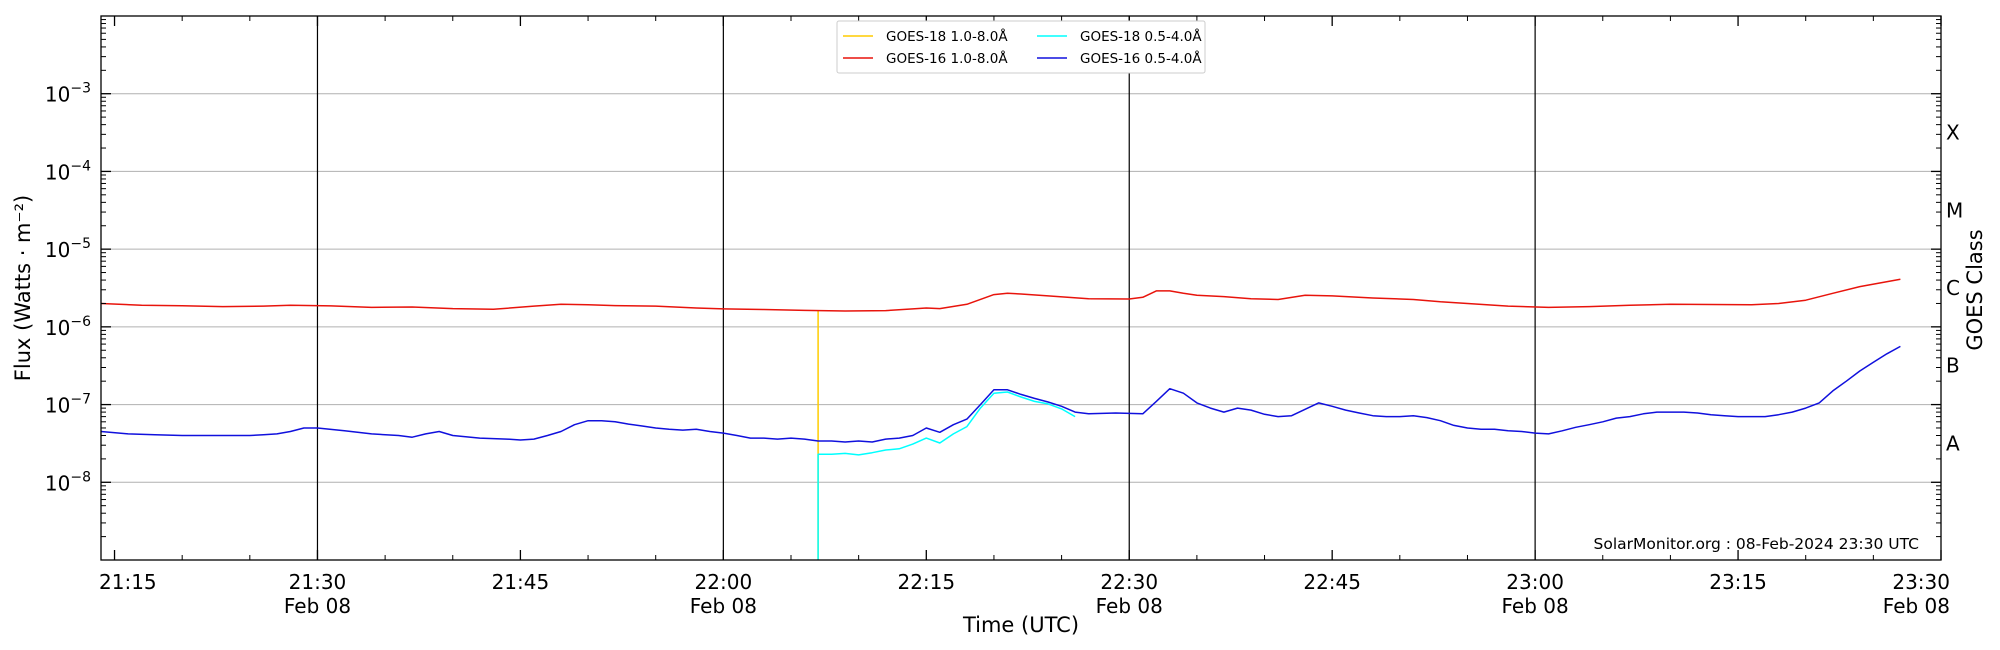 The image size is (2000, 650). I want to click on x-tick-label: 21:45, so click(521, 582).